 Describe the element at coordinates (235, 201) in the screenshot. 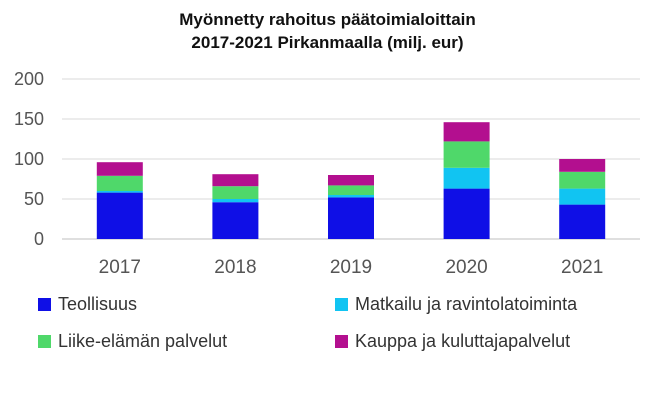

I see `bar-segment-matkailu-ja-ravintolatoiminta-2018` at that location.